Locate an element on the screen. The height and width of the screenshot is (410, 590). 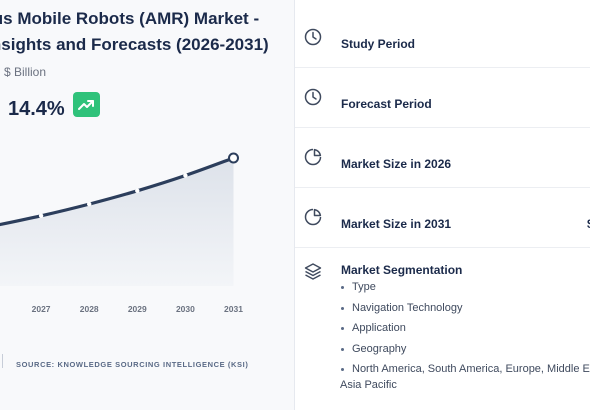
segmentation-item: Geography is located at coordinates (465, 349).